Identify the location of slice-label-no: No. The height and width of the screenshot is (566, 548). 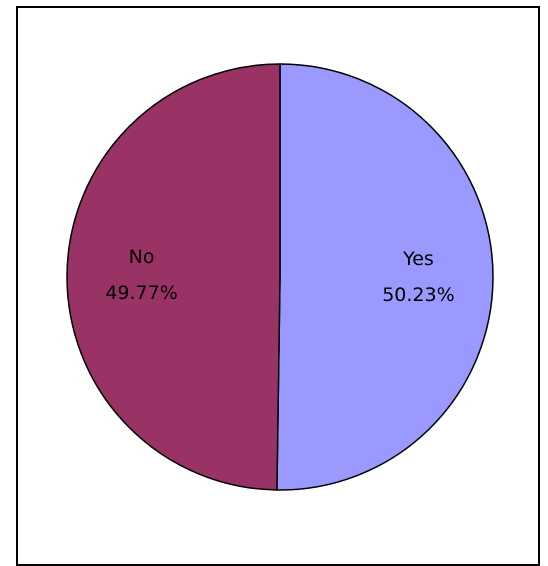
(142, 257).